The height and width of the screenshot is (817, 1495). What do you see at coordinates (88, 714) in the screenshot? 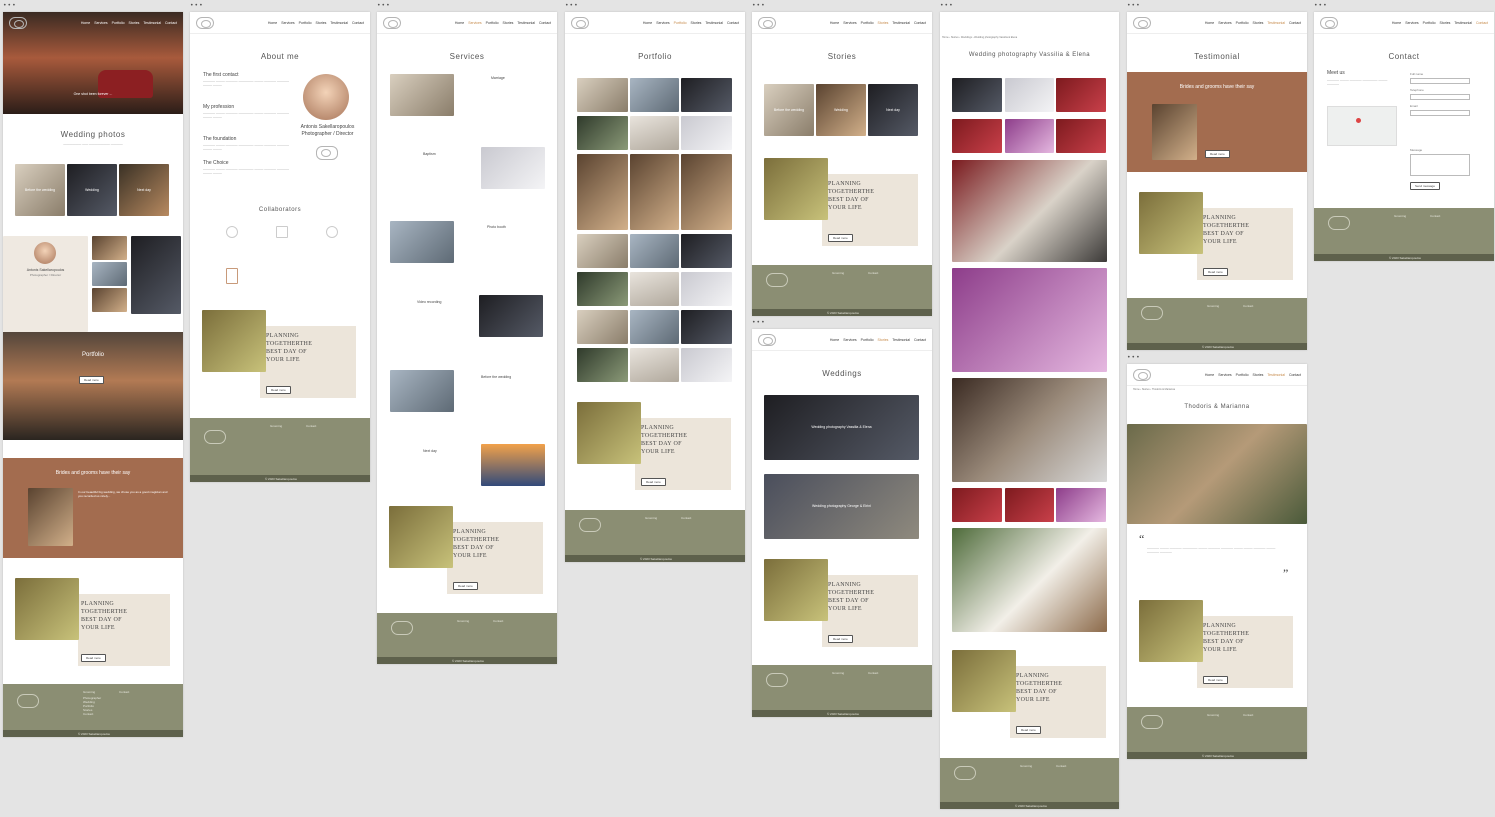
I see `footer-link-5: Contact` at bounding box center [88, 714].